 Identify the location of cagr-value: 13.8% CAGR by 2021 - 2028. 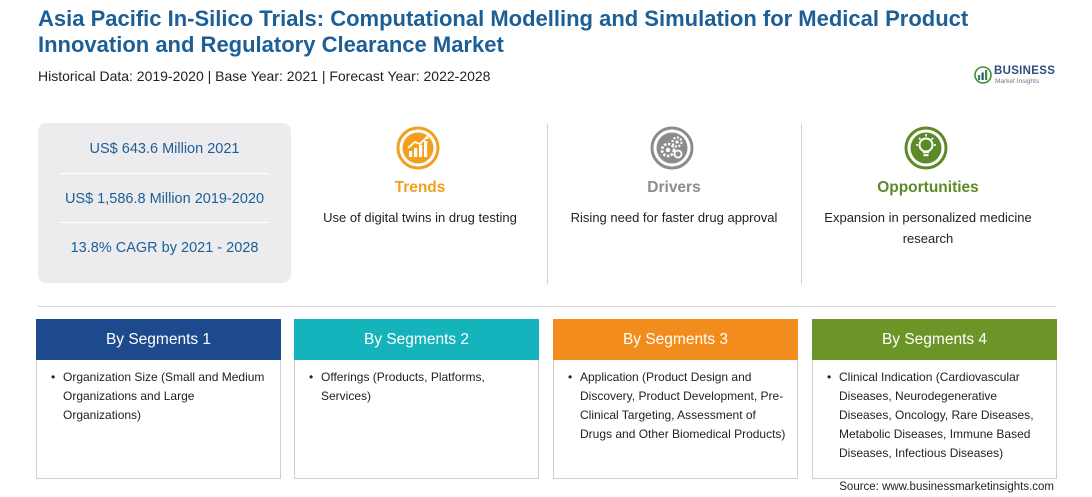
(164, 248).